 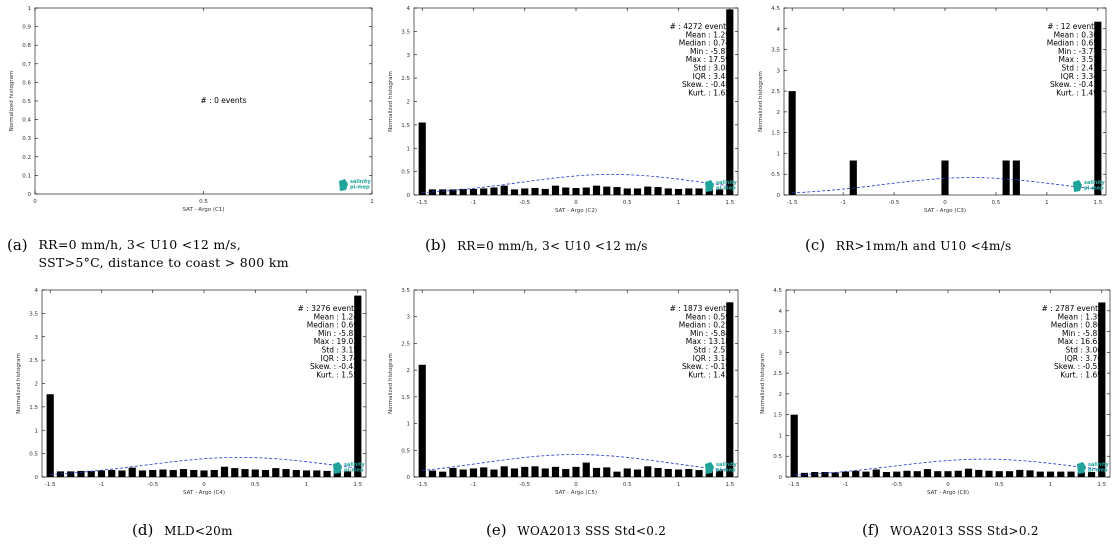 I want to click on y-tick-label: 4, so click(x=781, y=312).